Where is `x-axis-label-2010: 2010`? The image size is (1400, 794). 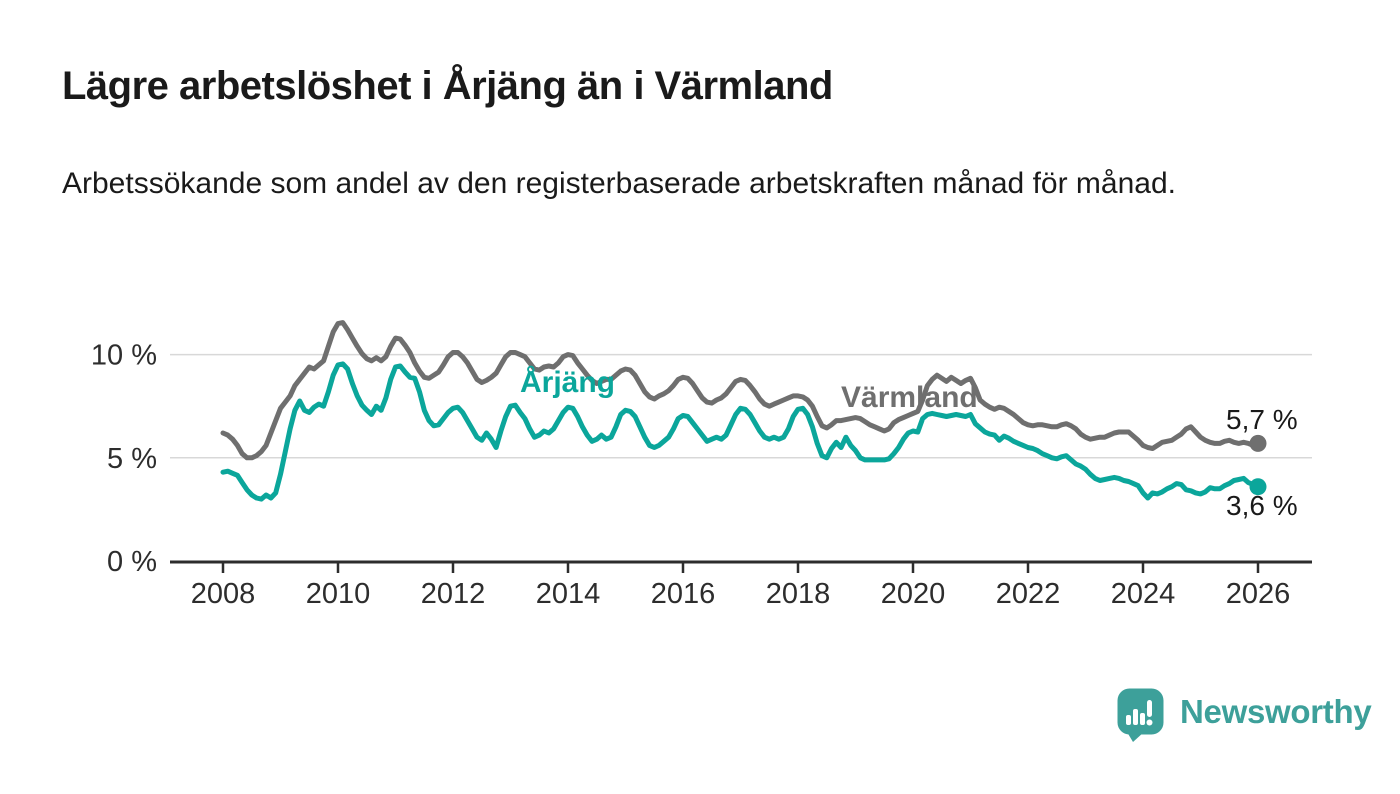
x-axis-label-2010: 2010 is located at coordinates (338, 594).